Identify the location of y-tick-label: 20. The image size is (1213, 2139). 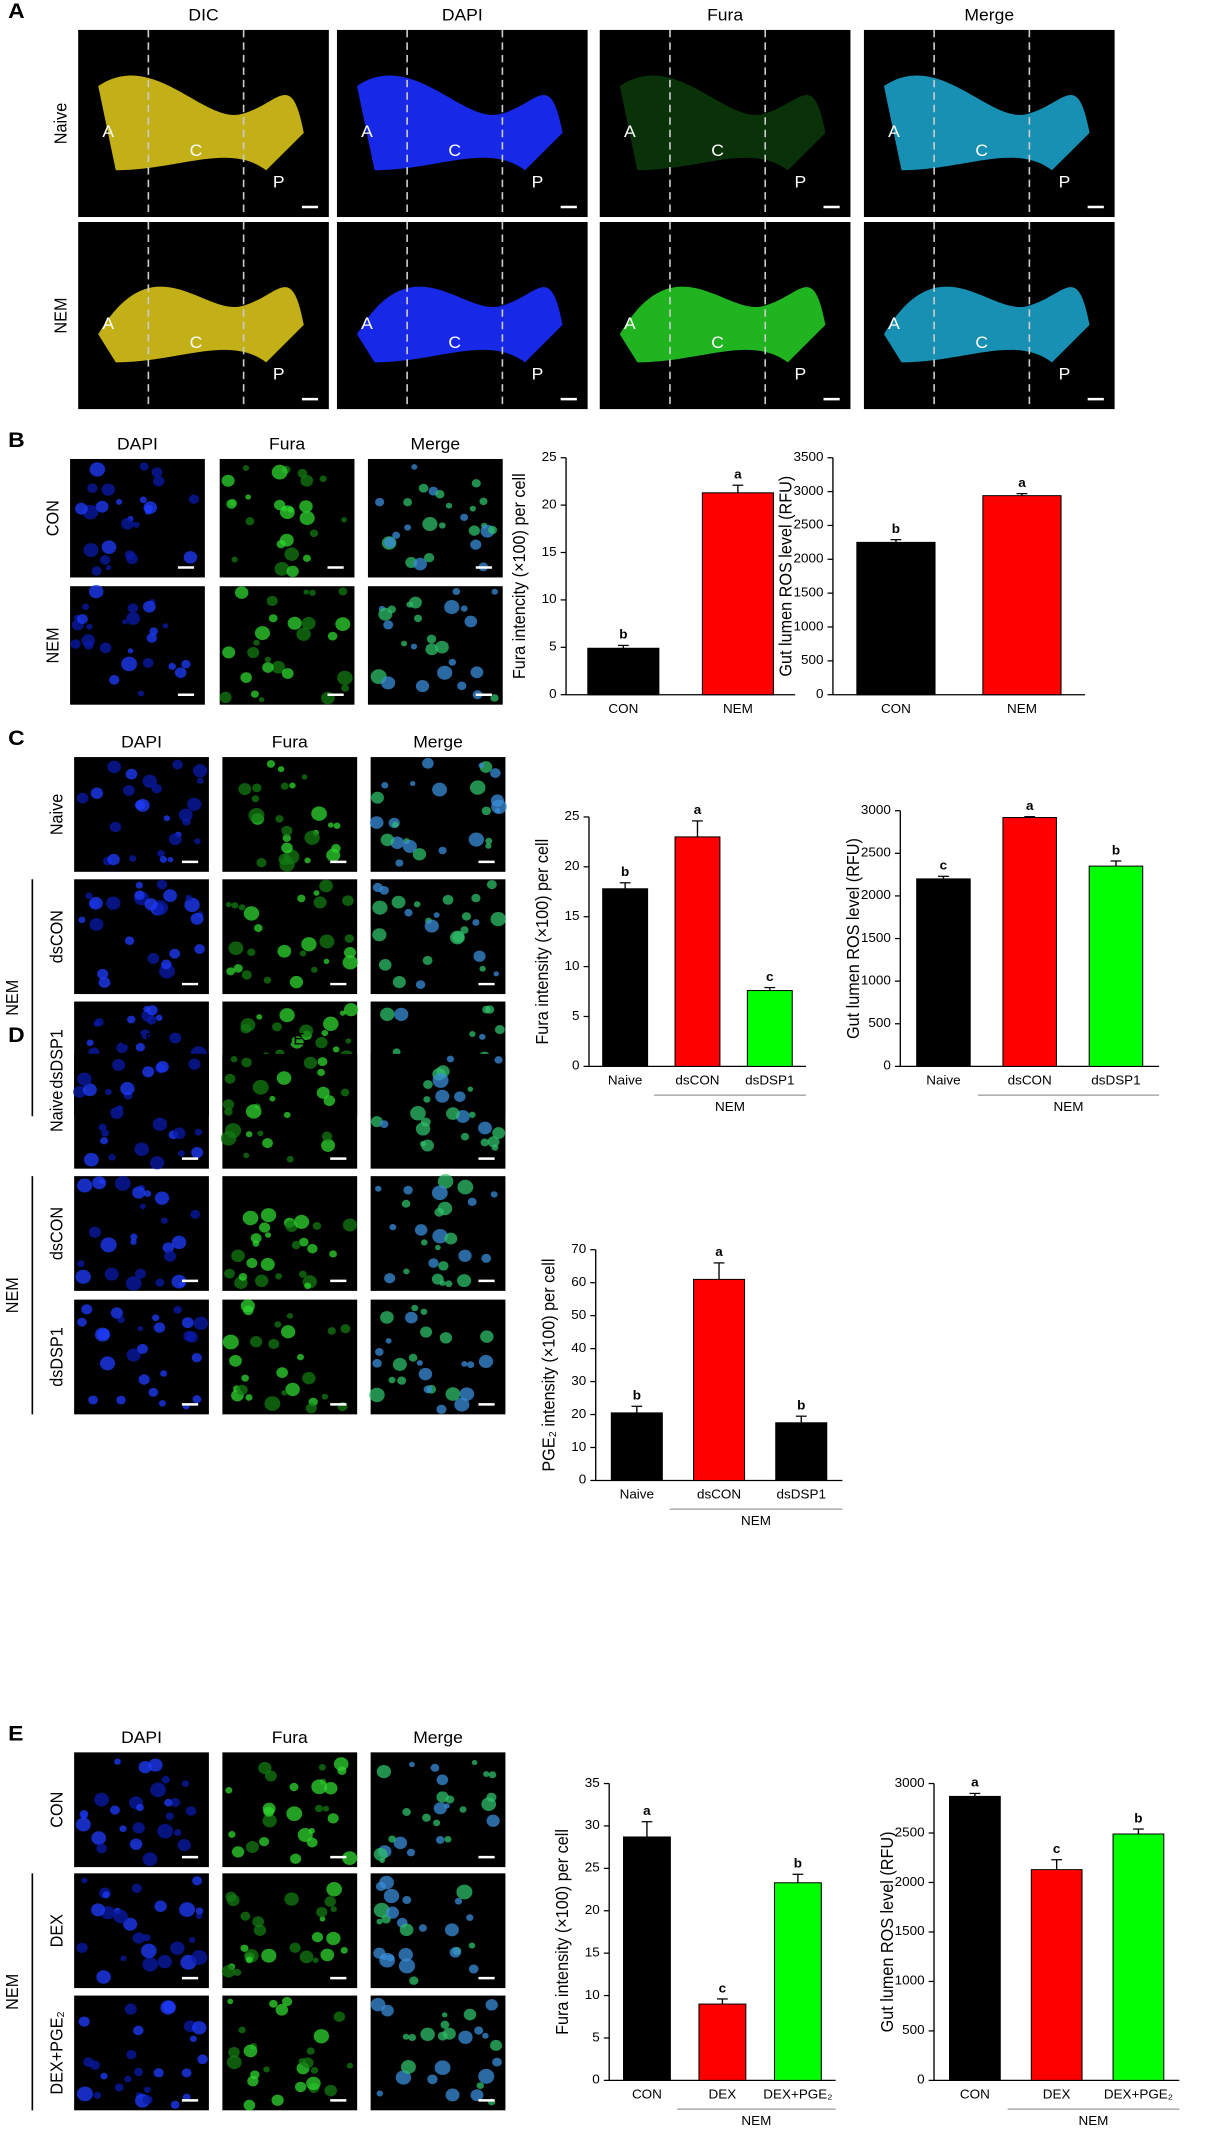
(592, 1910).